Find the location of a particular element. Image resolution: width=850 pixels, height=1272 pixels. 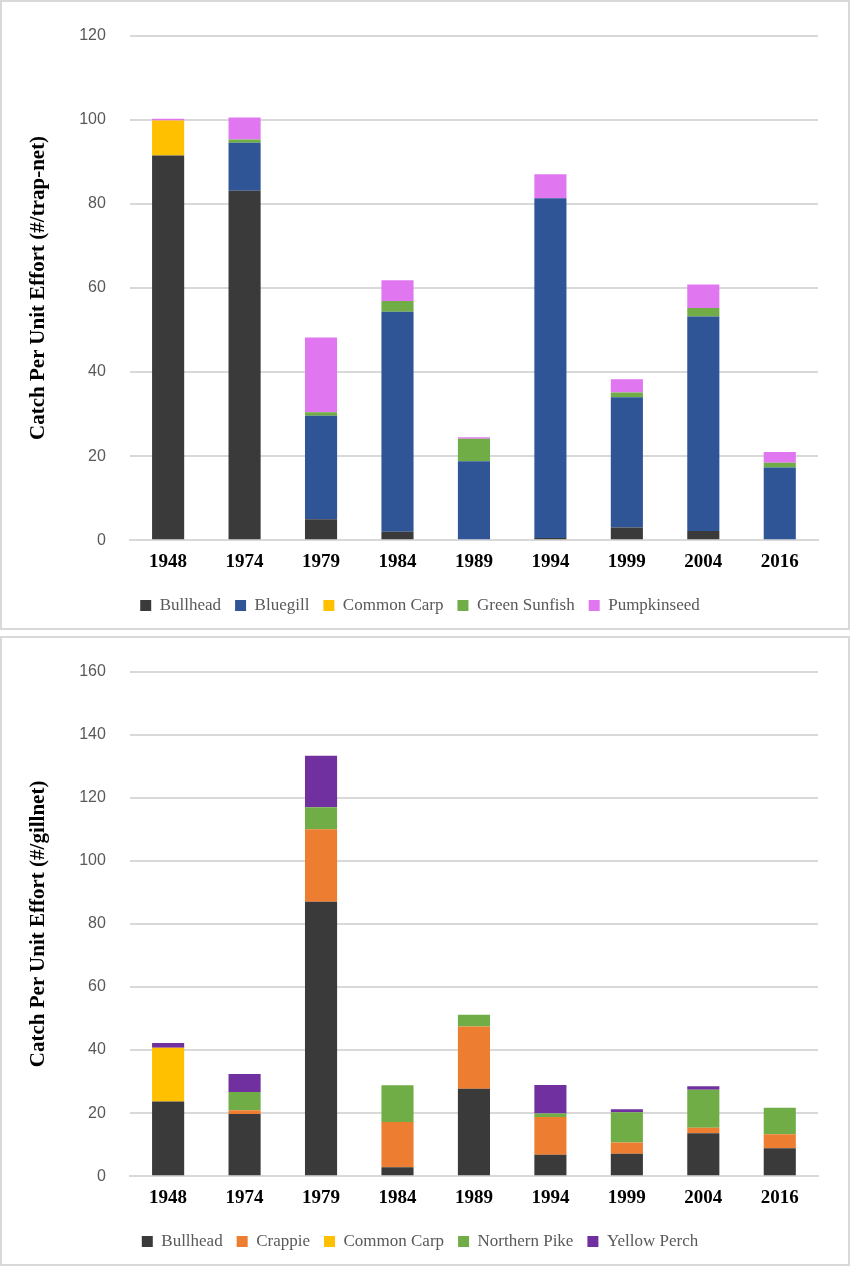

y-axis-title: Catch Per Unit Effort (#/trap-net) is located at coordinates (37, 287).